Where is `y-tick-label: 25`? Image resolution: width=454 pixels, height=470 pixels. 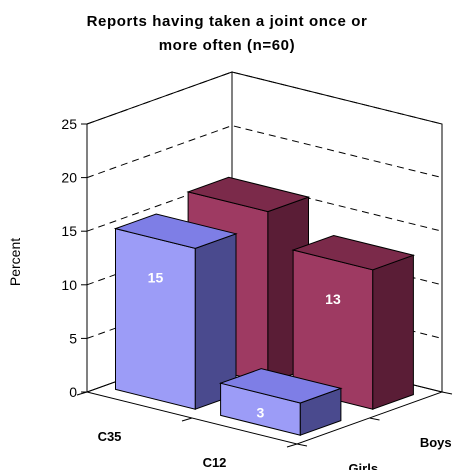 y-tick-label: 25 is located at coordinates (69, 124).